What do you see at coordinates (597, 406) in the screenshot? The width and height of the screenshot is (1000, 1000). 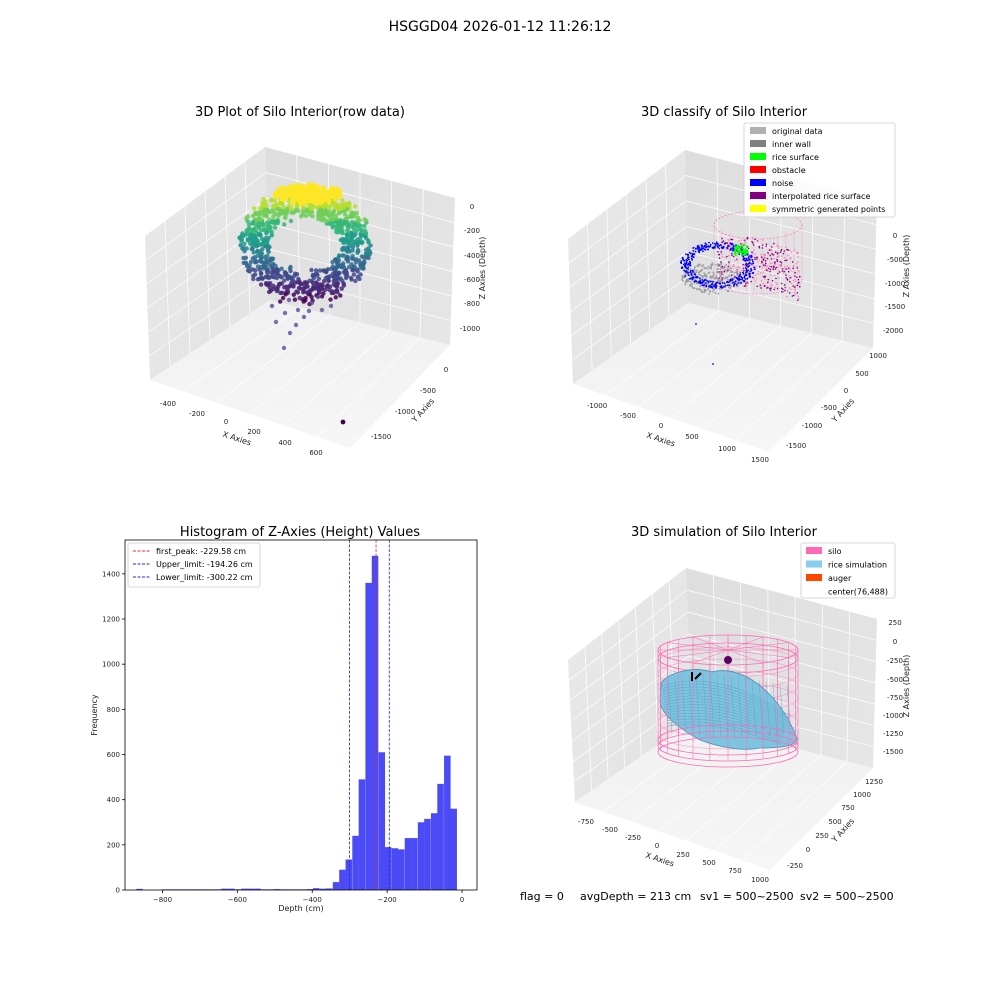 I see `classify-x-tick: -1000` at bounding box center [597, 406].